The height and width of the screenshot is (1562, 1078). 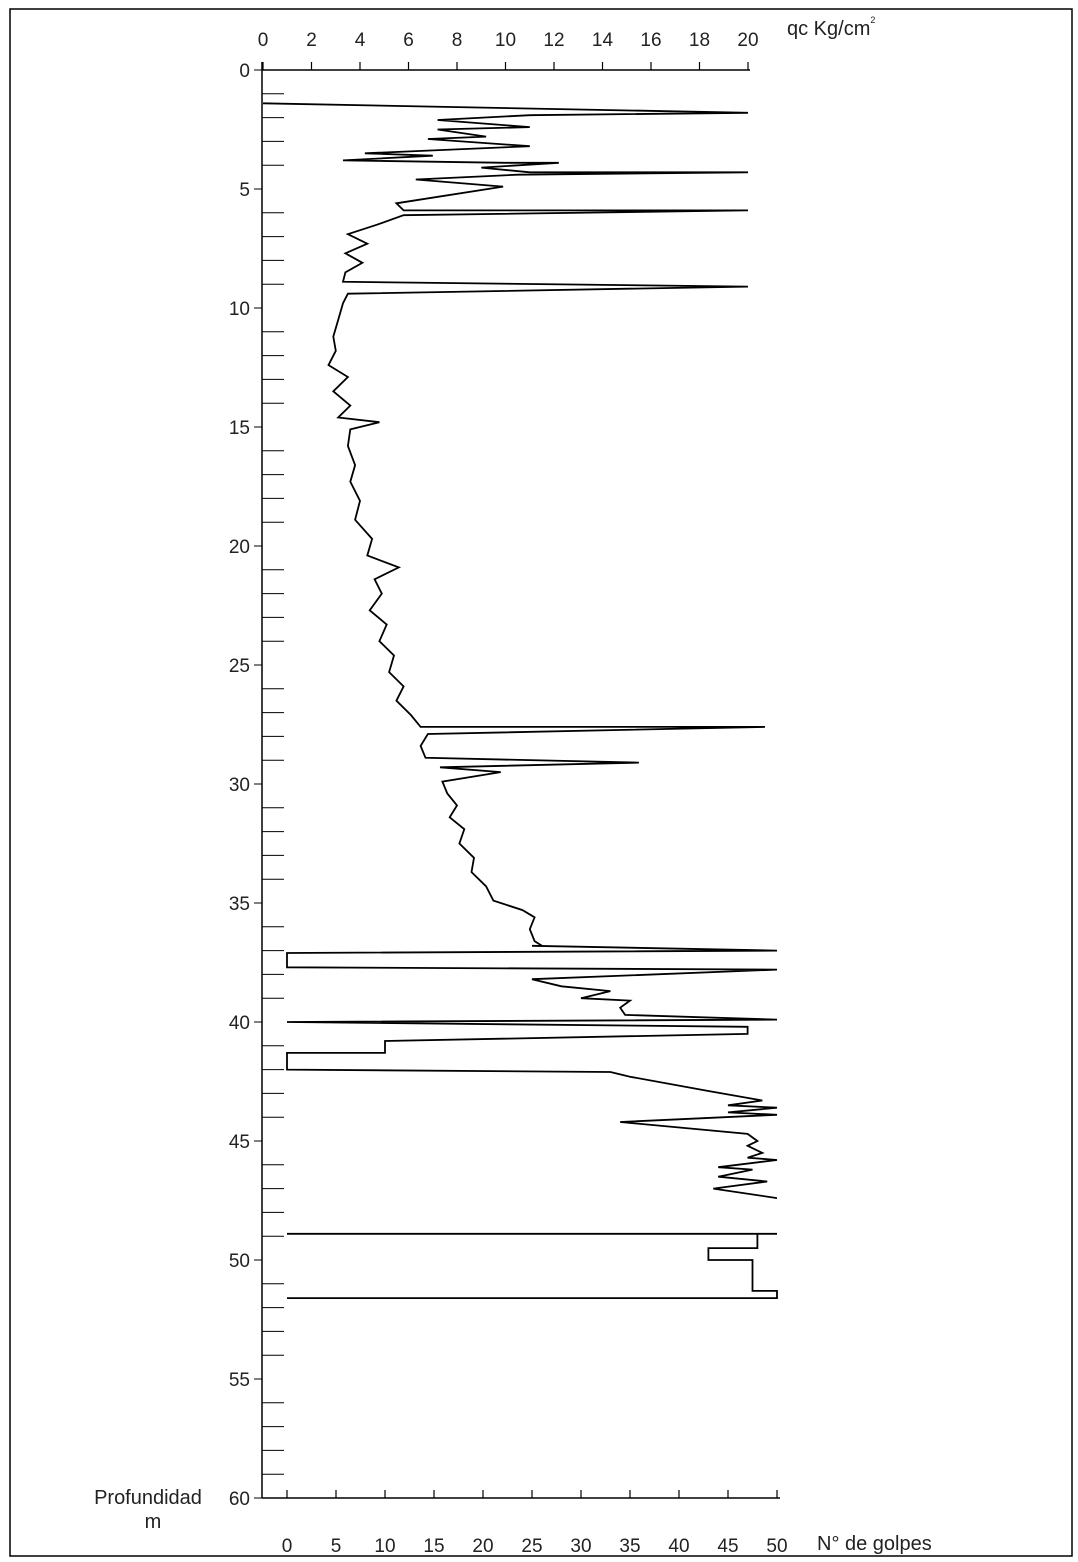 I want to click on bottom-axis-tick-label: 15, so click(x=433, y=1546).